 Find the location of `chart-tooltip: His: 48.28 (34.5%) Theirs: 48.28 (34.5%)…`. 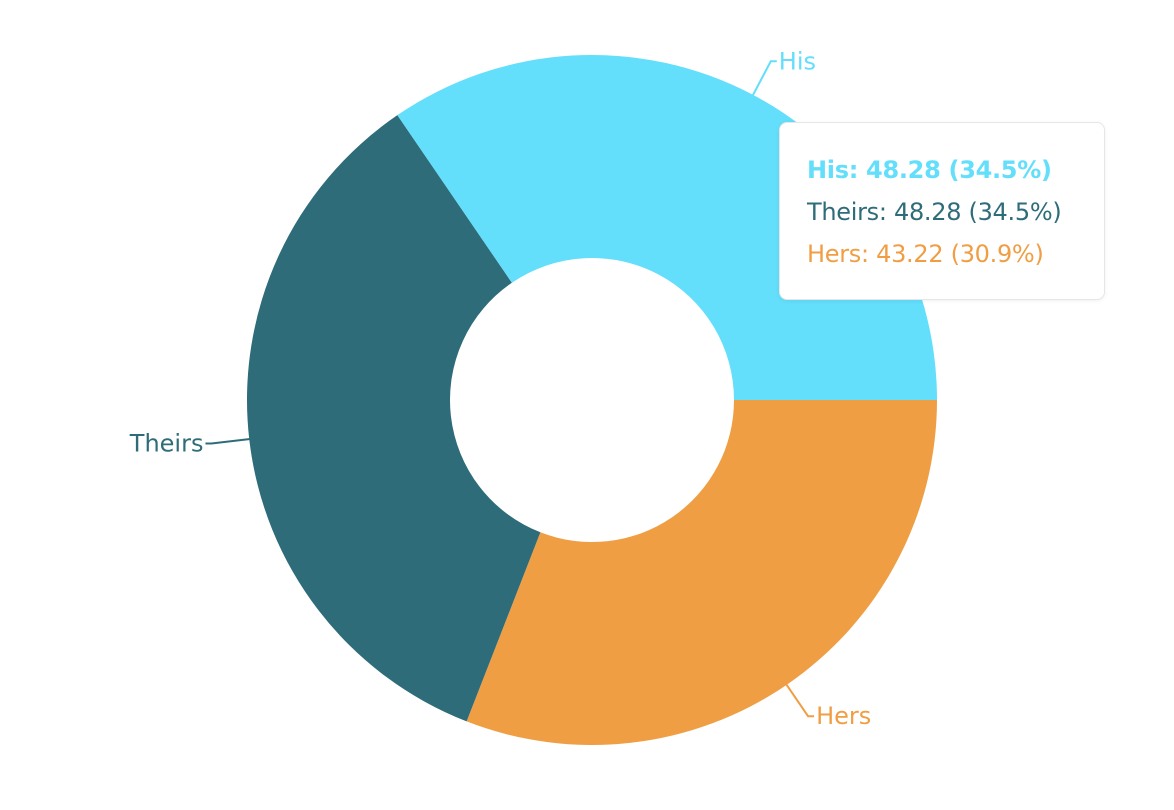

chart-tooltip: His: 48.28 (34.5%) Theirs: 48.28 (34.5%)… is located at coordinates (942, 211).